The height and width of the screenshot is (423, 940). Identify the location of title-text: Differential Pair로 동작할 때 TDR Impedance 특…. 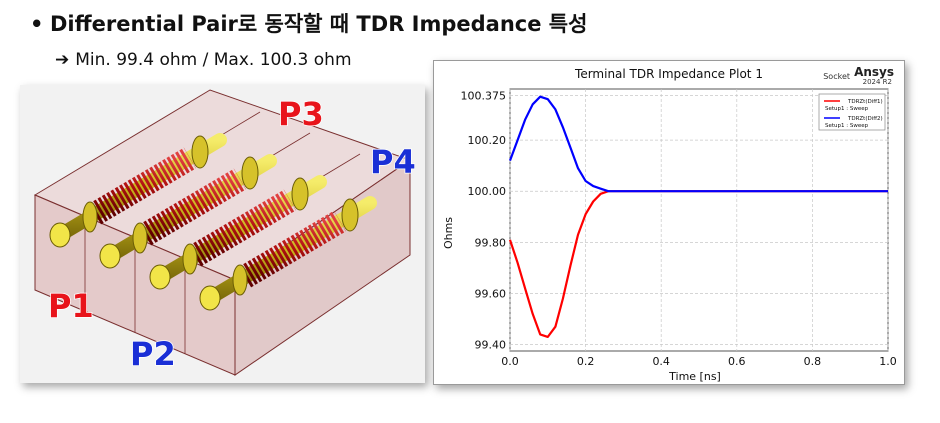
(319, 24).